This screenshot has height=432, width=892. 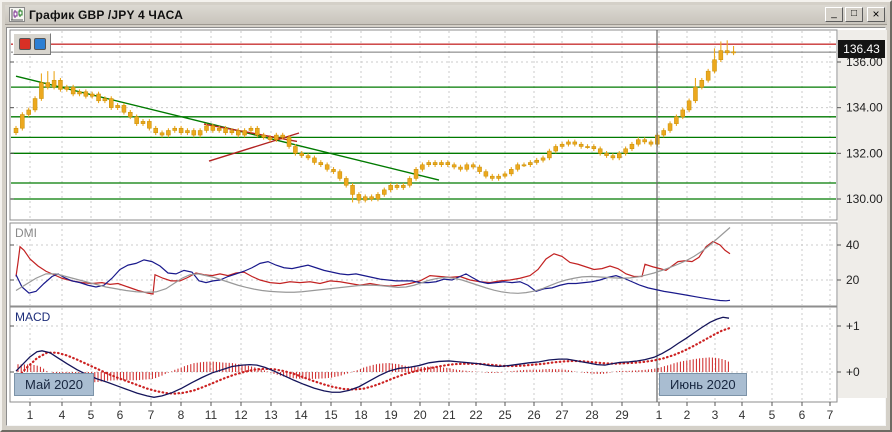 I want to click on title-bar: График GBP /JPY 4 ЧАСА _ □ ×, so click(x=446, y=15).